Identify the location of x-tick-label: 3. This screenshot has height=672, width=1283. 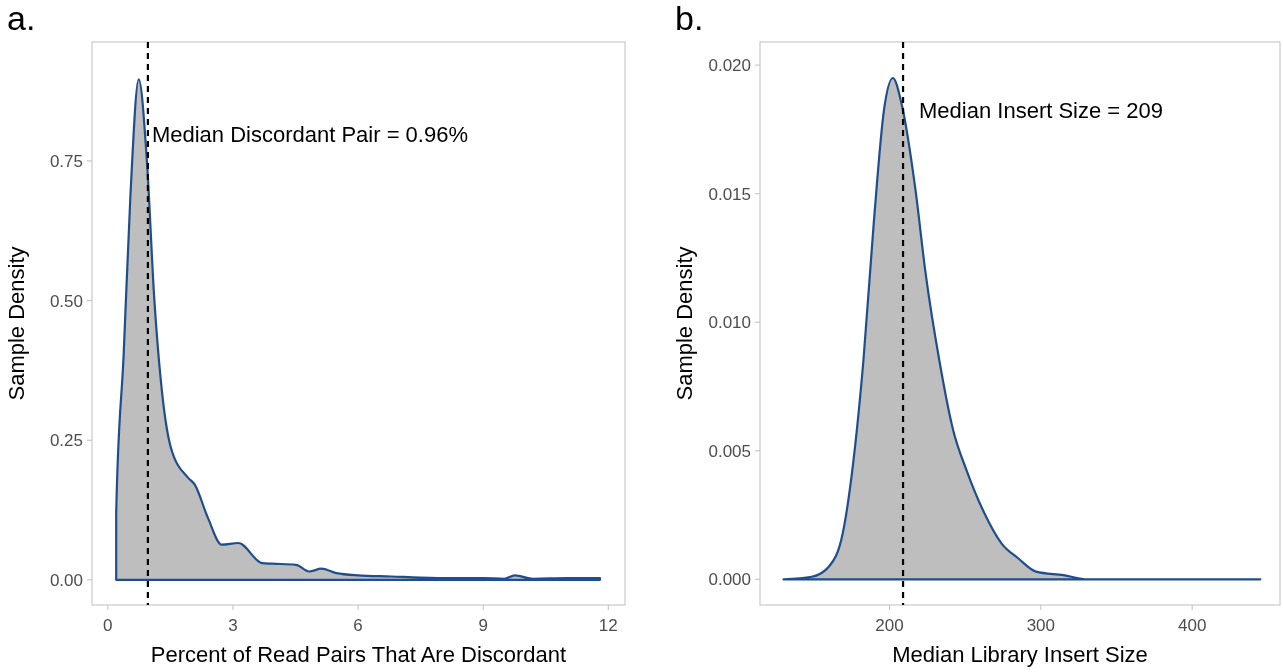
(233, 625).